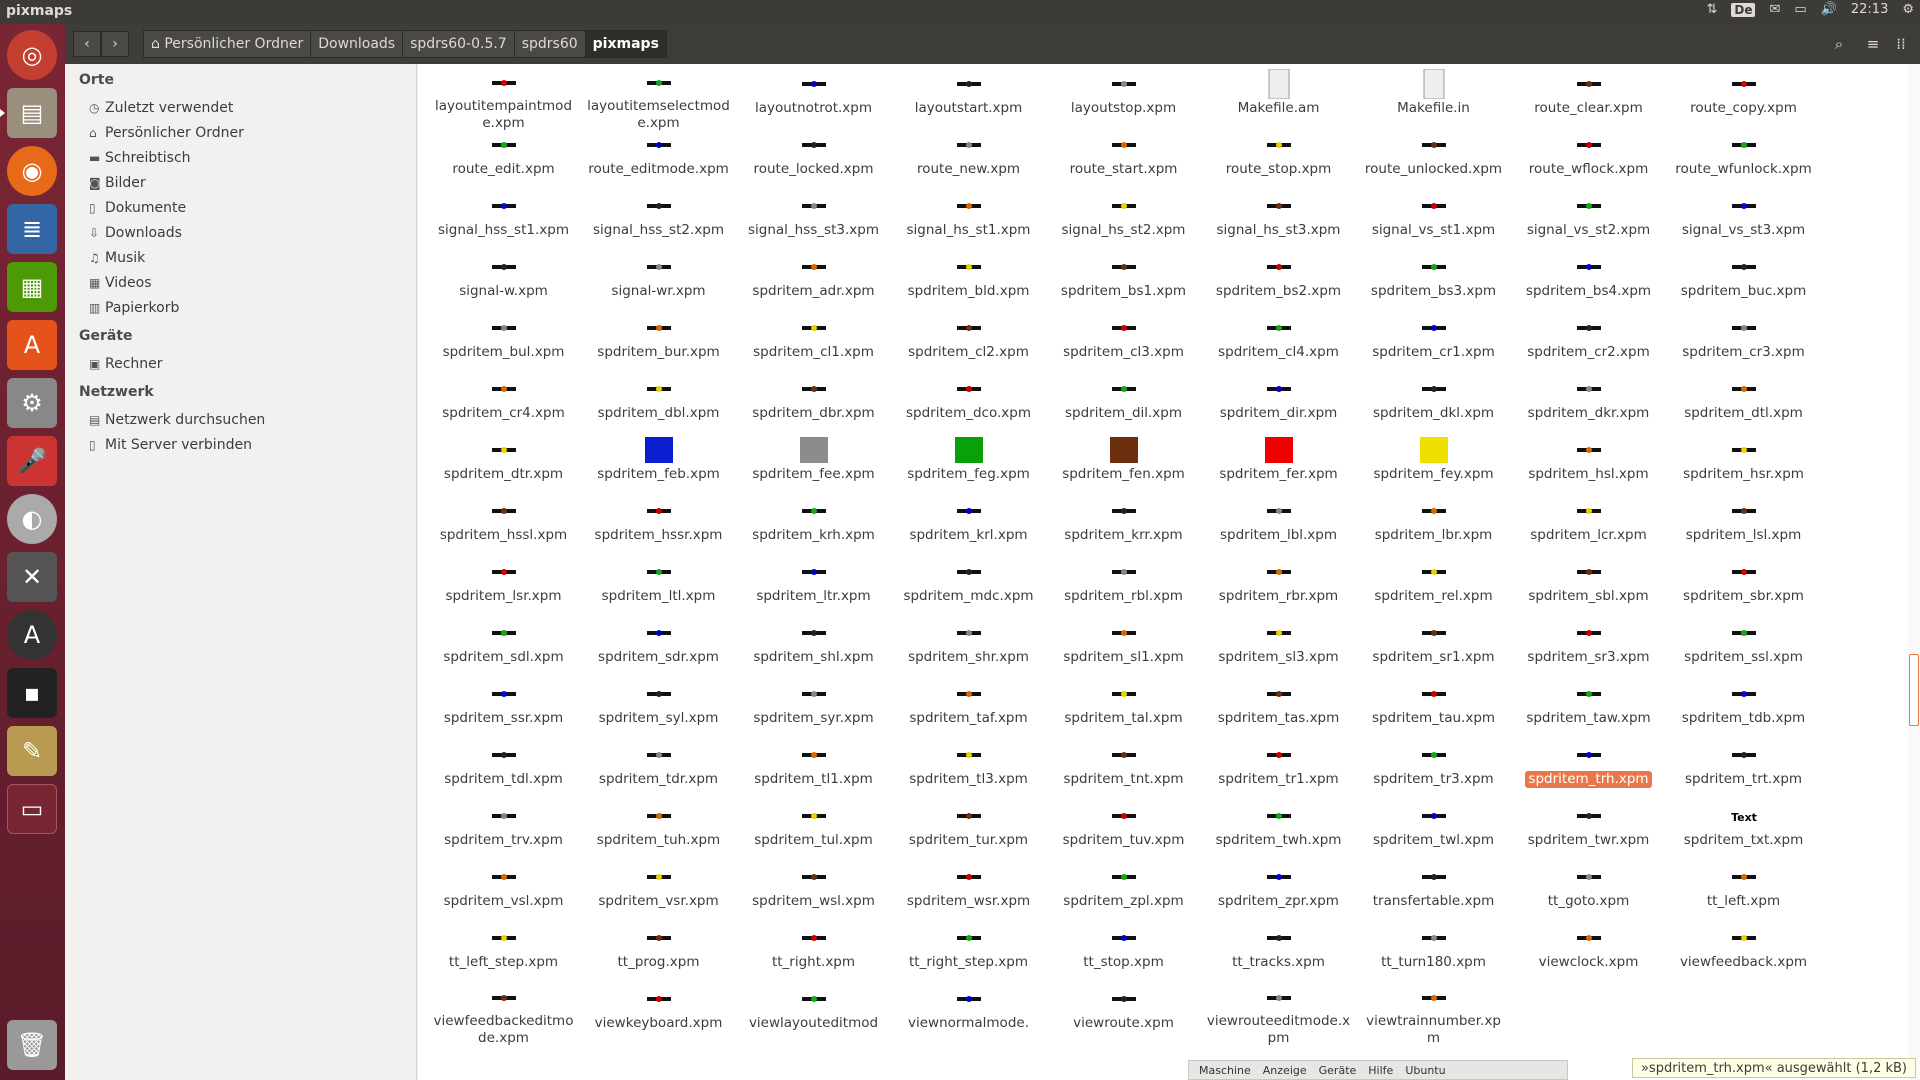 This screenshot has width=1920, height=1080. What do you see at coordinates (658, 98) in the screenshot?
I see `file-item: layoutitemselectmode.xpm` at bounding box center [658, 98].